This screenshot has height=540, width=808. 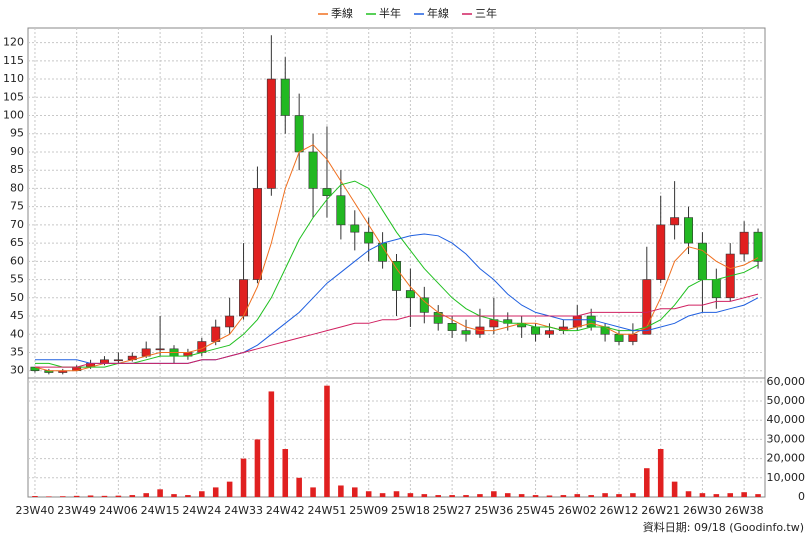 What do you see at coordinates (486, 13) in the screenshot?
I see `legend-label: 三年` at bounding box center [486, 13].